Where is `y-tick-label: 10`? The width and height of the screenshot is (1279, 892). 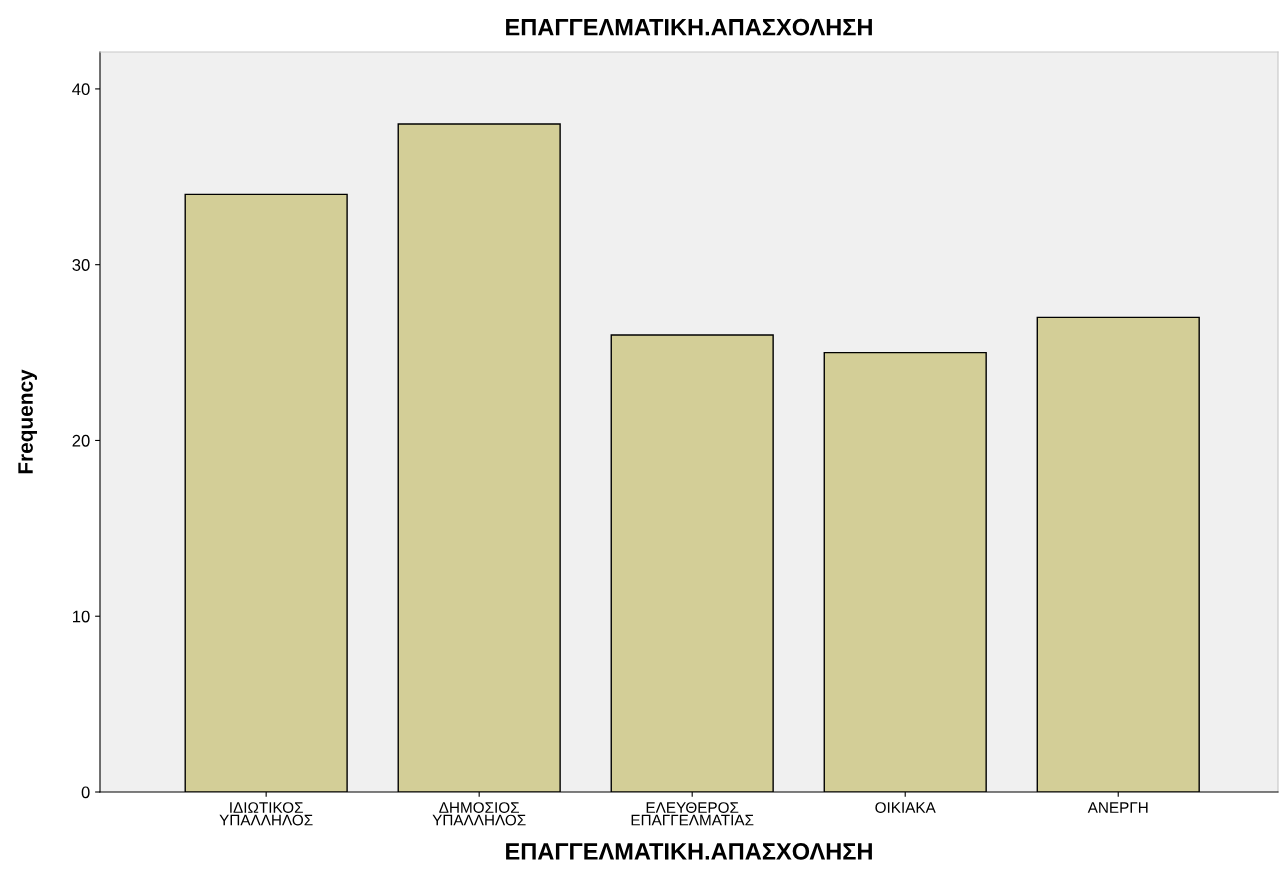 y-tick-label: 10 is located at coordinates (81, 616).